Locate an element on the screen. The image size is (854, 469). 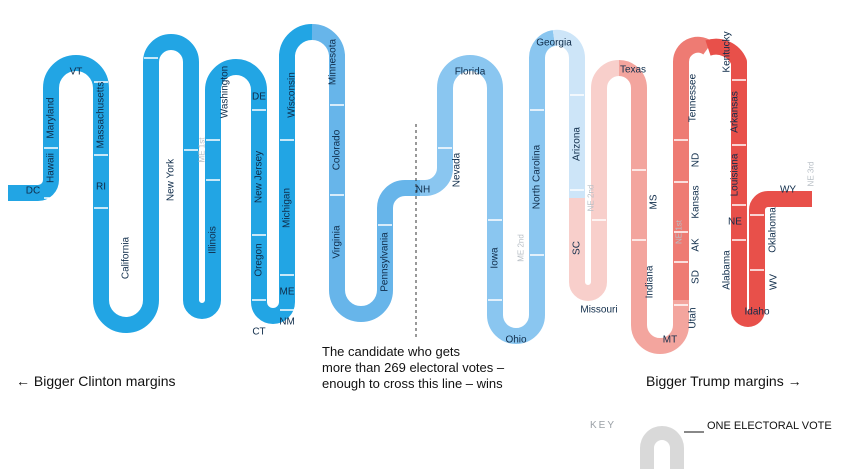
state-label-ne-3rd: NE 3rd is located at coordinates (811, 174).